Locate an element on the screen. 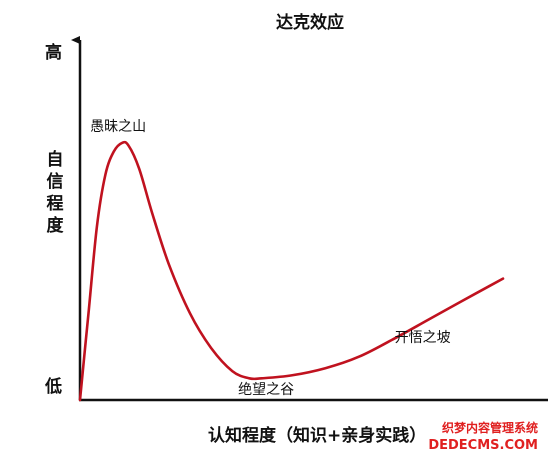 This screenshot has width=550, height=458. y-low-label: 低 is located at coordinates (53, 386).